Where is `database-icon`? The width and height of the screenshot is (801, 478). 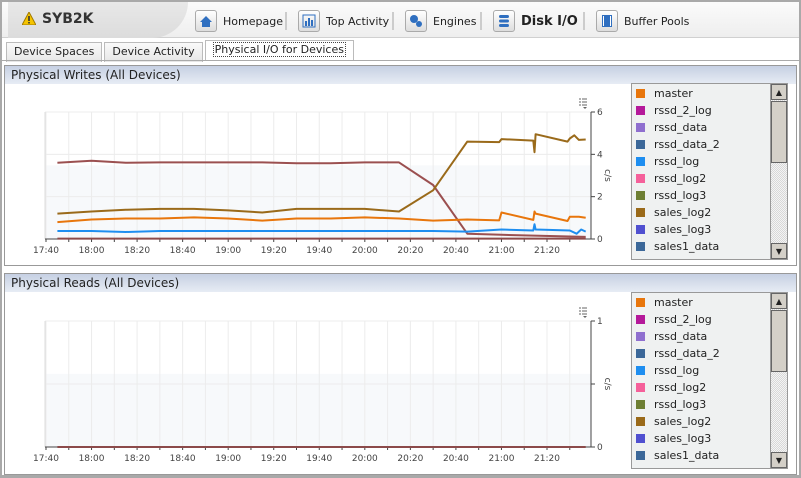
database-icon is located at coordinates (504, 21).